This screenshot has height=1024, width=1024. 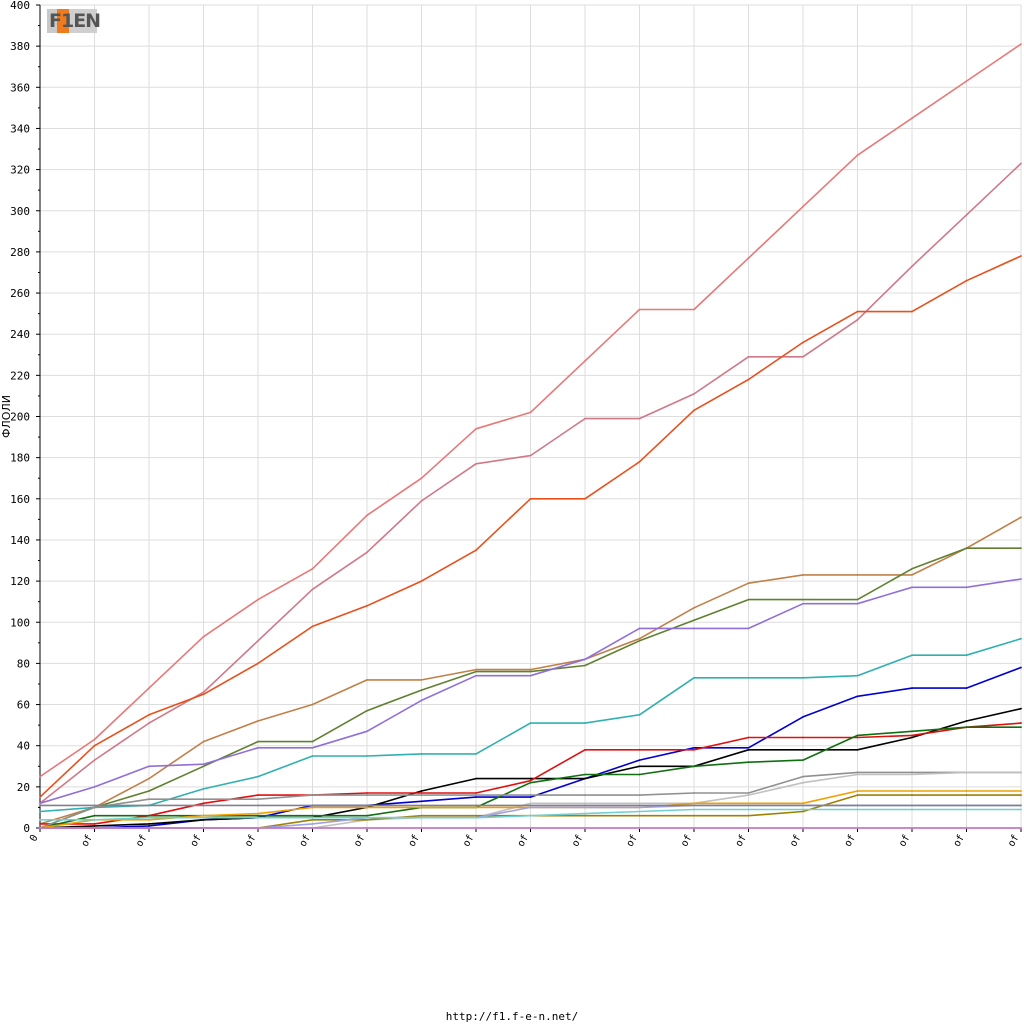 What do you see at coordinates (20, 293) in the screenshot?
I see `y-tick-label: 260` at bounding box center [20, 293].